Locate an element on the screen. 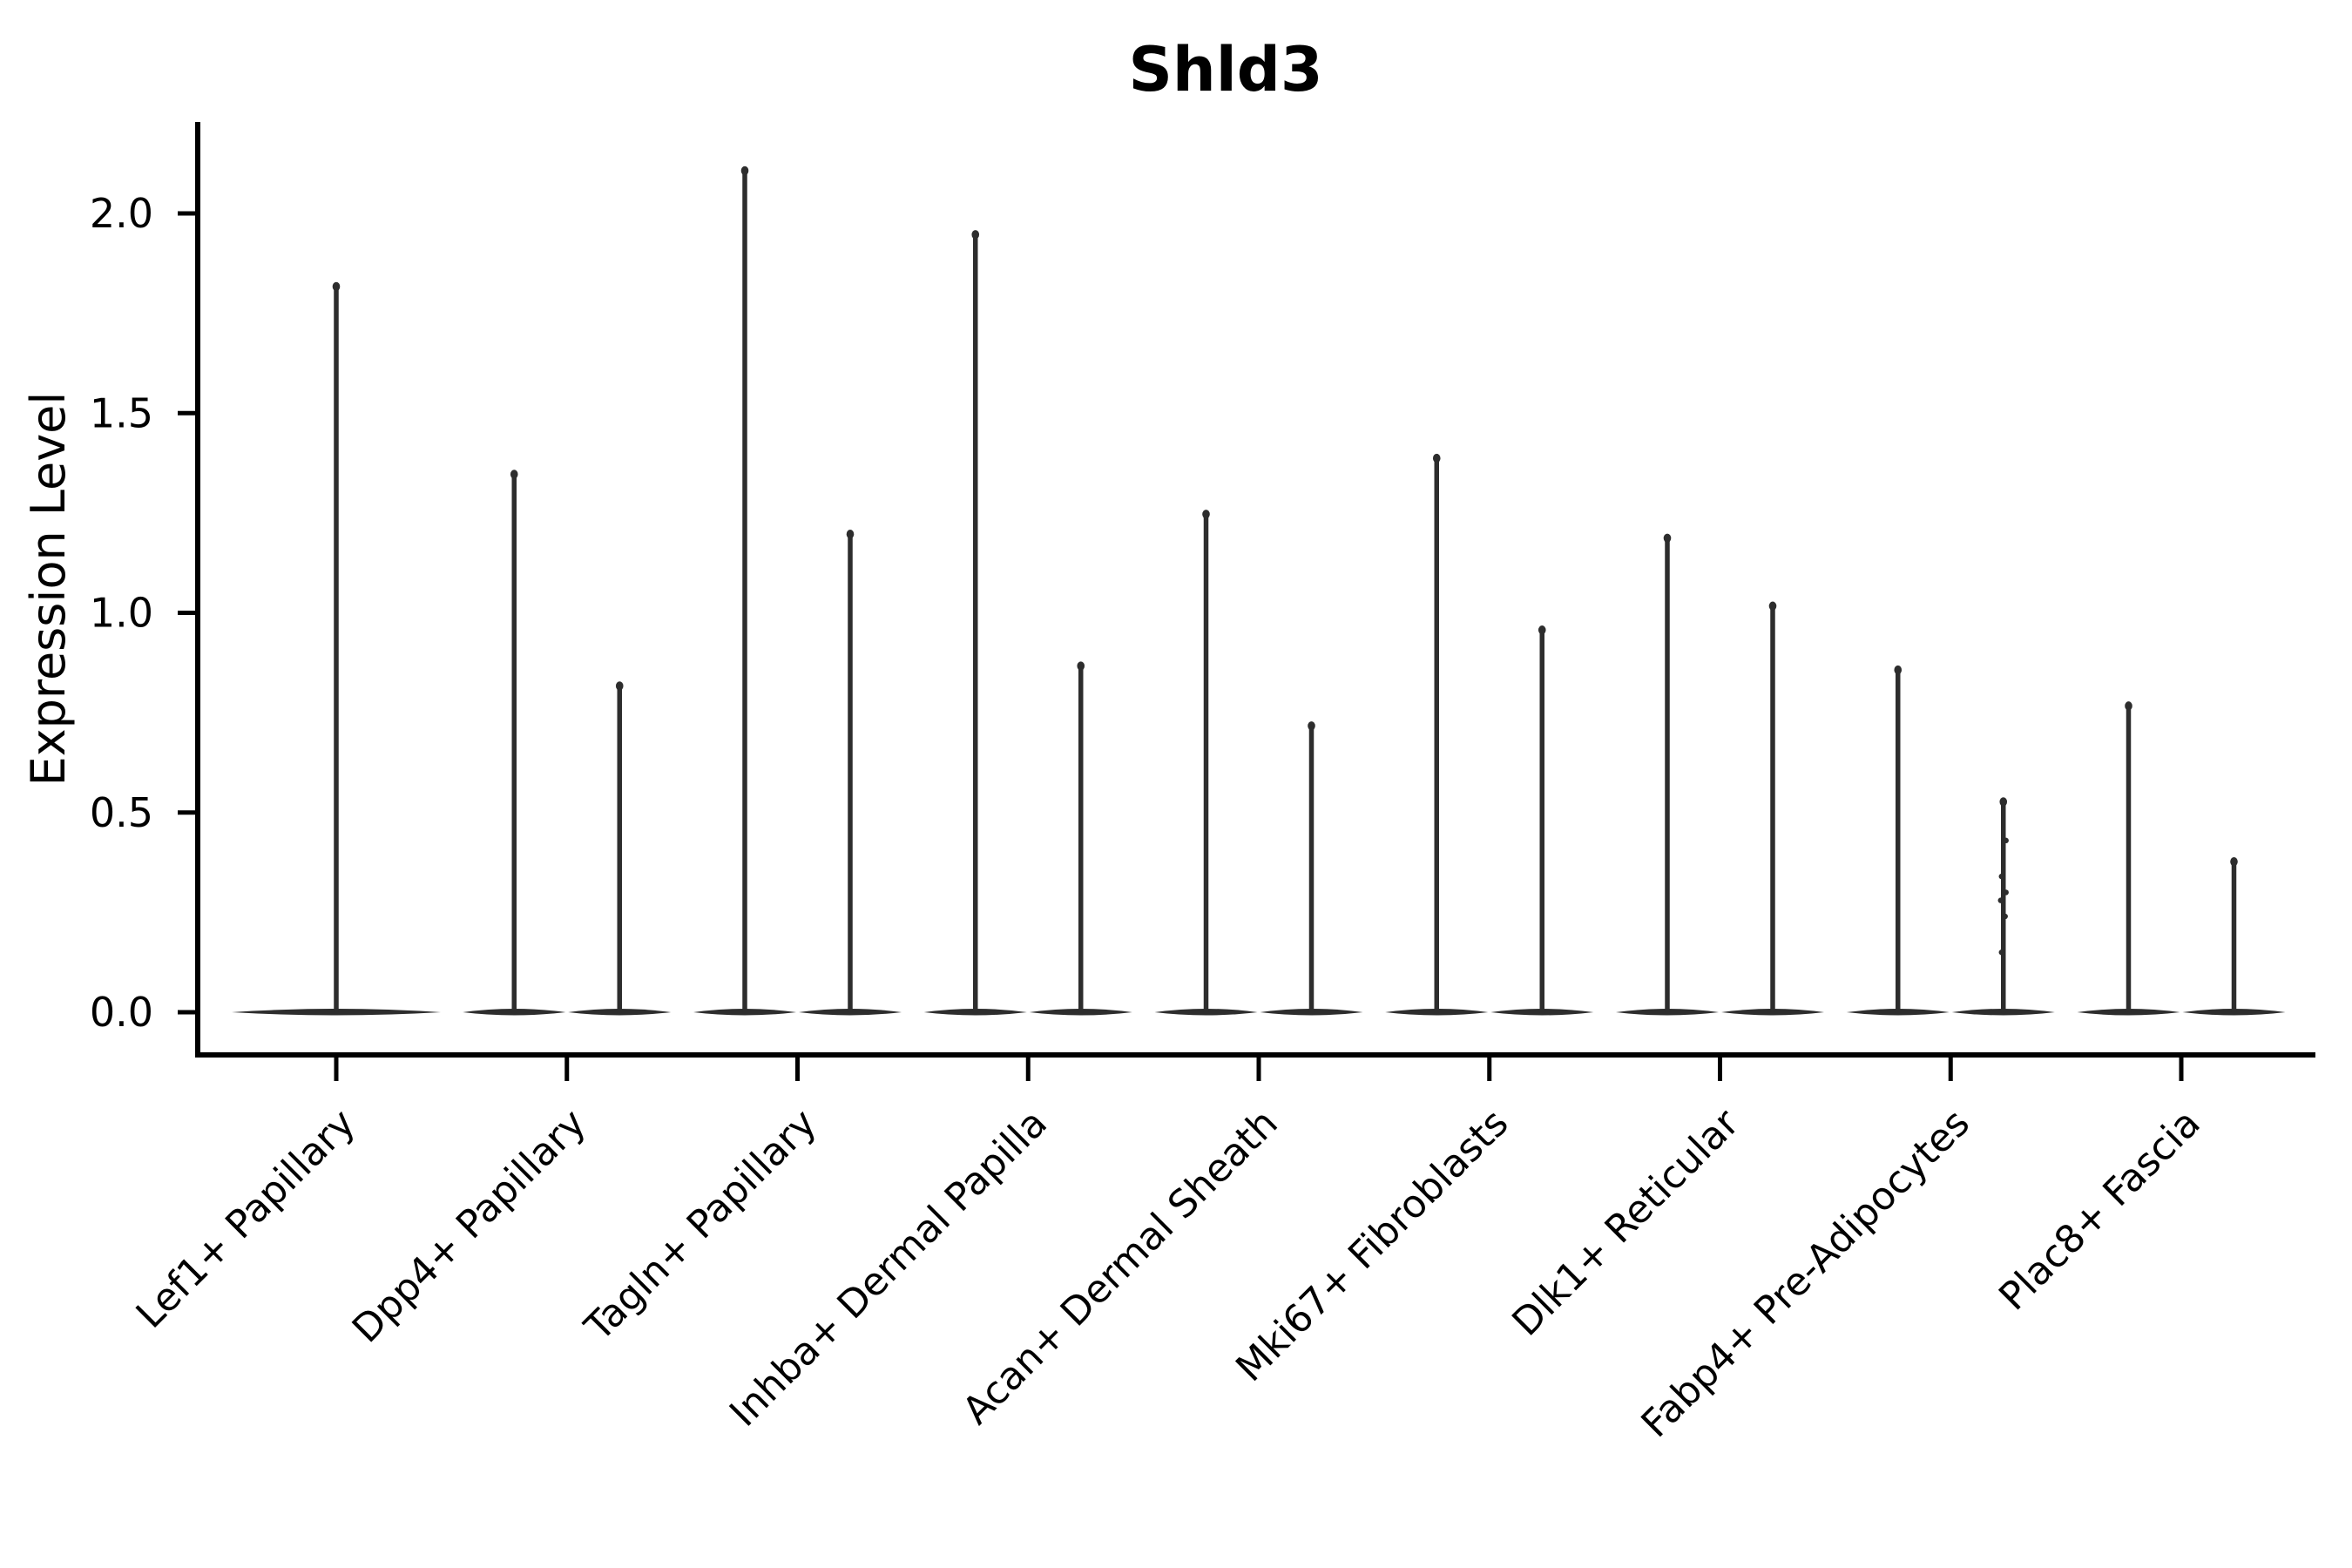 This screenshot has height=1568, width=2352. x-tick-label: Plac8+ Fascia is located at coordinates (2099, 1211).